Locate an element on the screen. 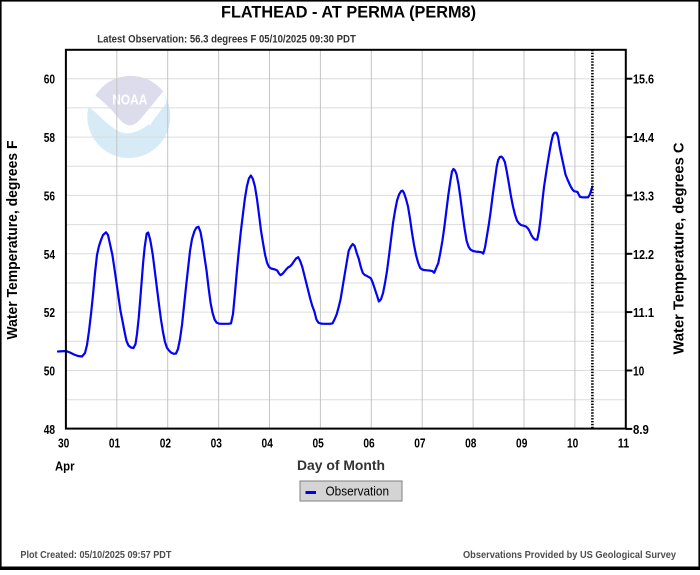 Image resolution: width=700 pixels, height=575 pixels. svg-text: 08 is located at coordinates (470, 443).